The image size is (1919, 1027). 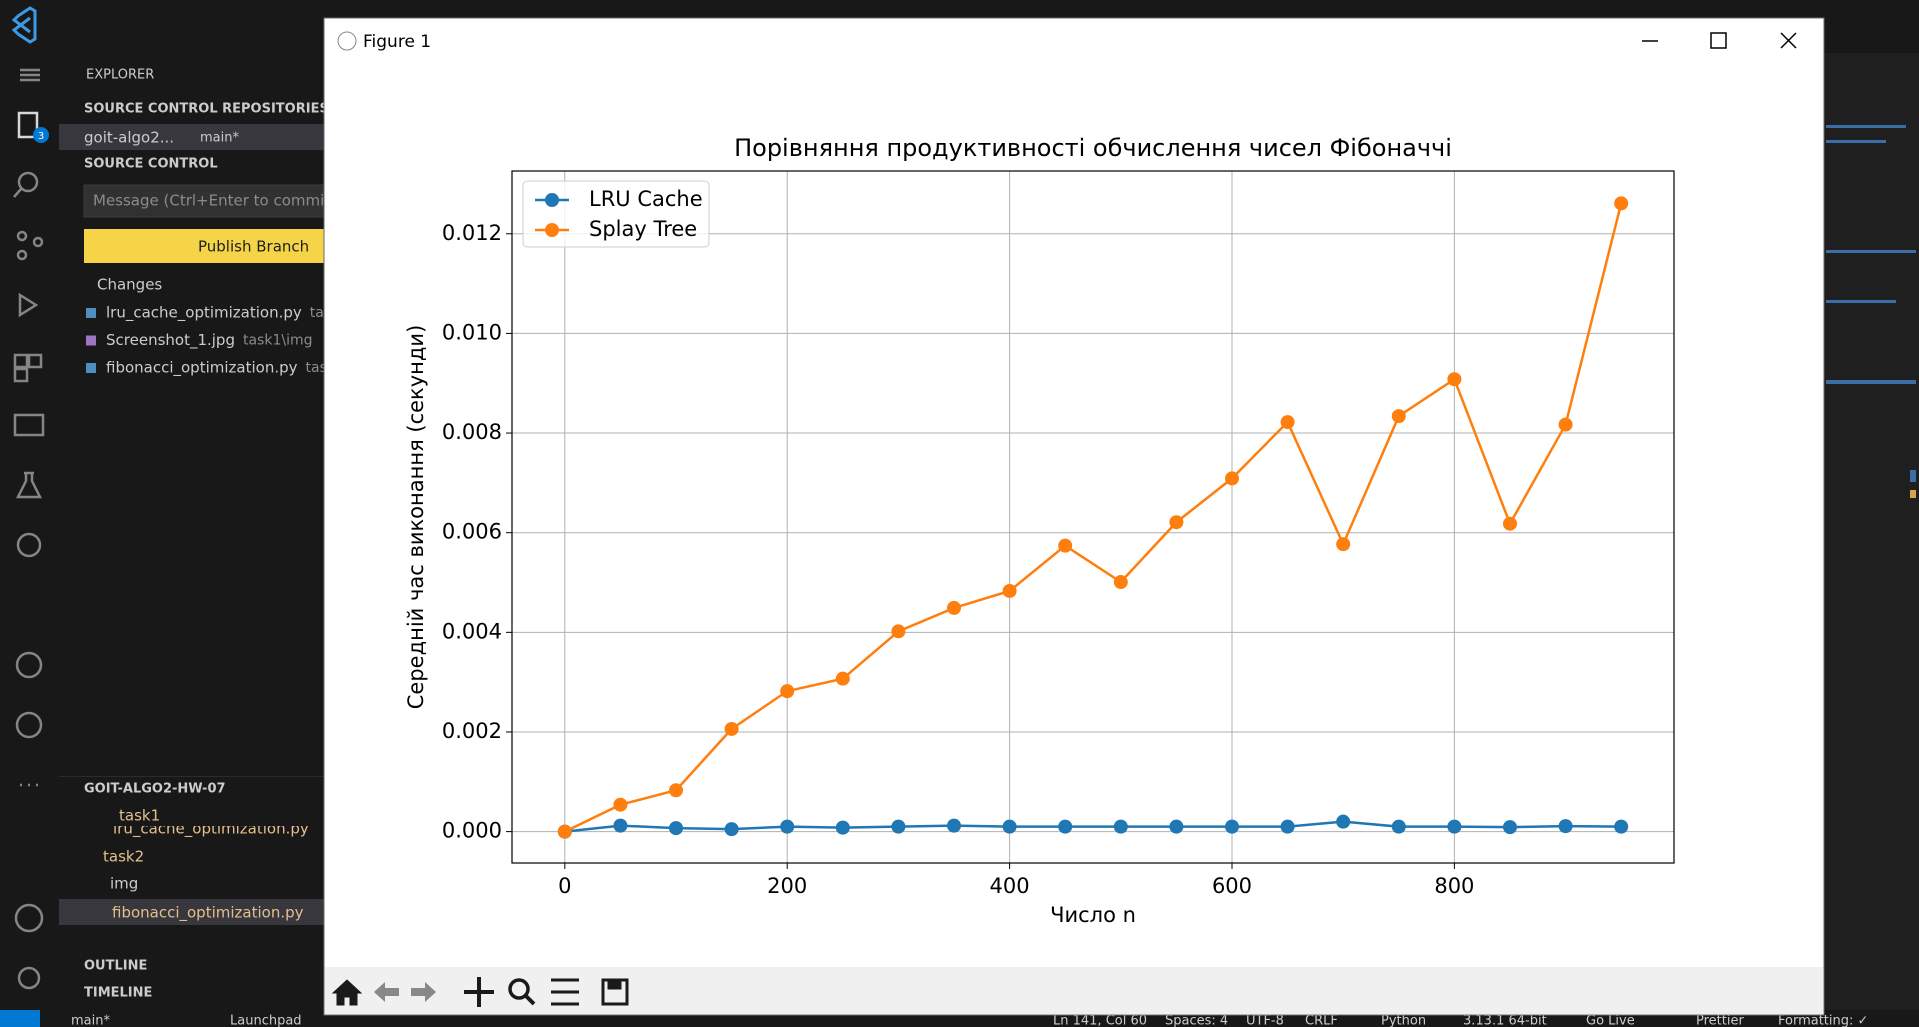 What do you see at coordinates (278, 341) in the screenshot?
I see `file-path: task1\img` at bounding box center [278, 341].